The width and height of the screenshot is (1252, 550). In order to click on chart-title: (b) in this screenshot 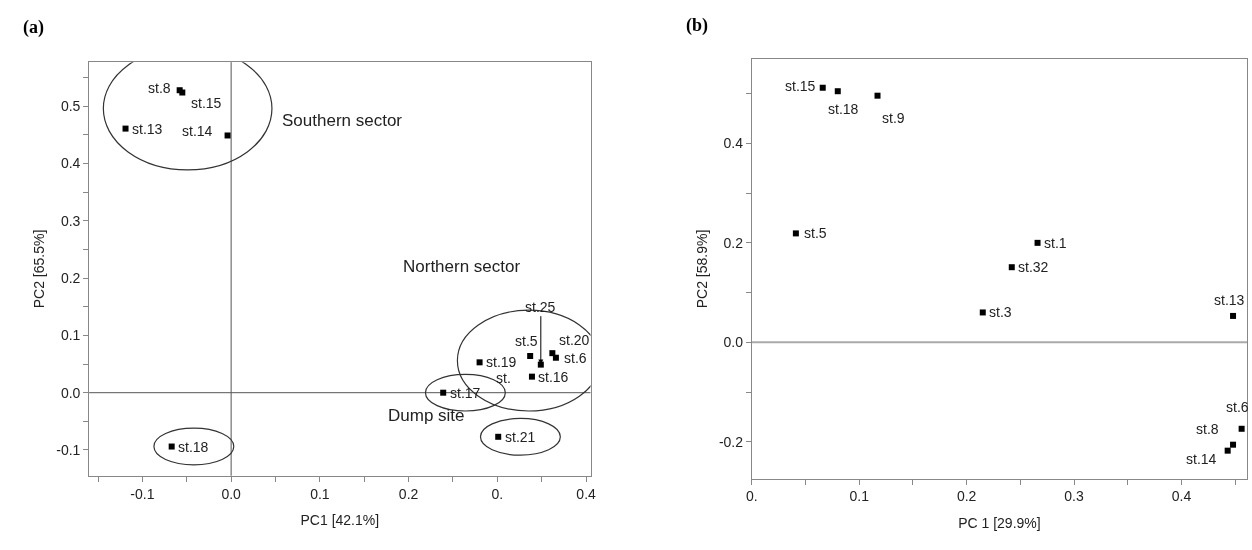, I will do `click(697, 25)`.